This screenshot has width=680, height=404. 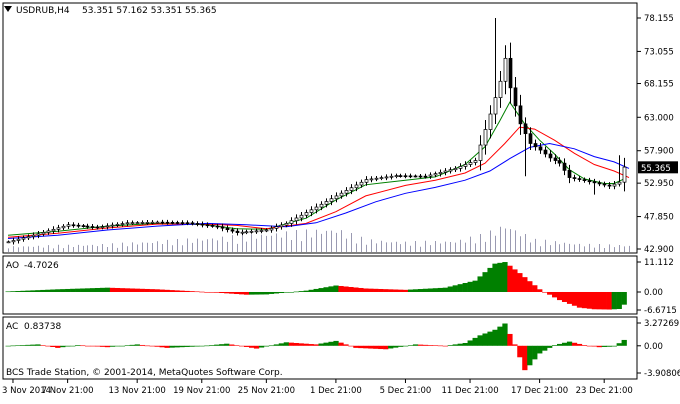 What do you see at coordinates (661, 324) in the screenshot?
I see `ac-tick-label: 3.27269` at bounding box center [661, 324].